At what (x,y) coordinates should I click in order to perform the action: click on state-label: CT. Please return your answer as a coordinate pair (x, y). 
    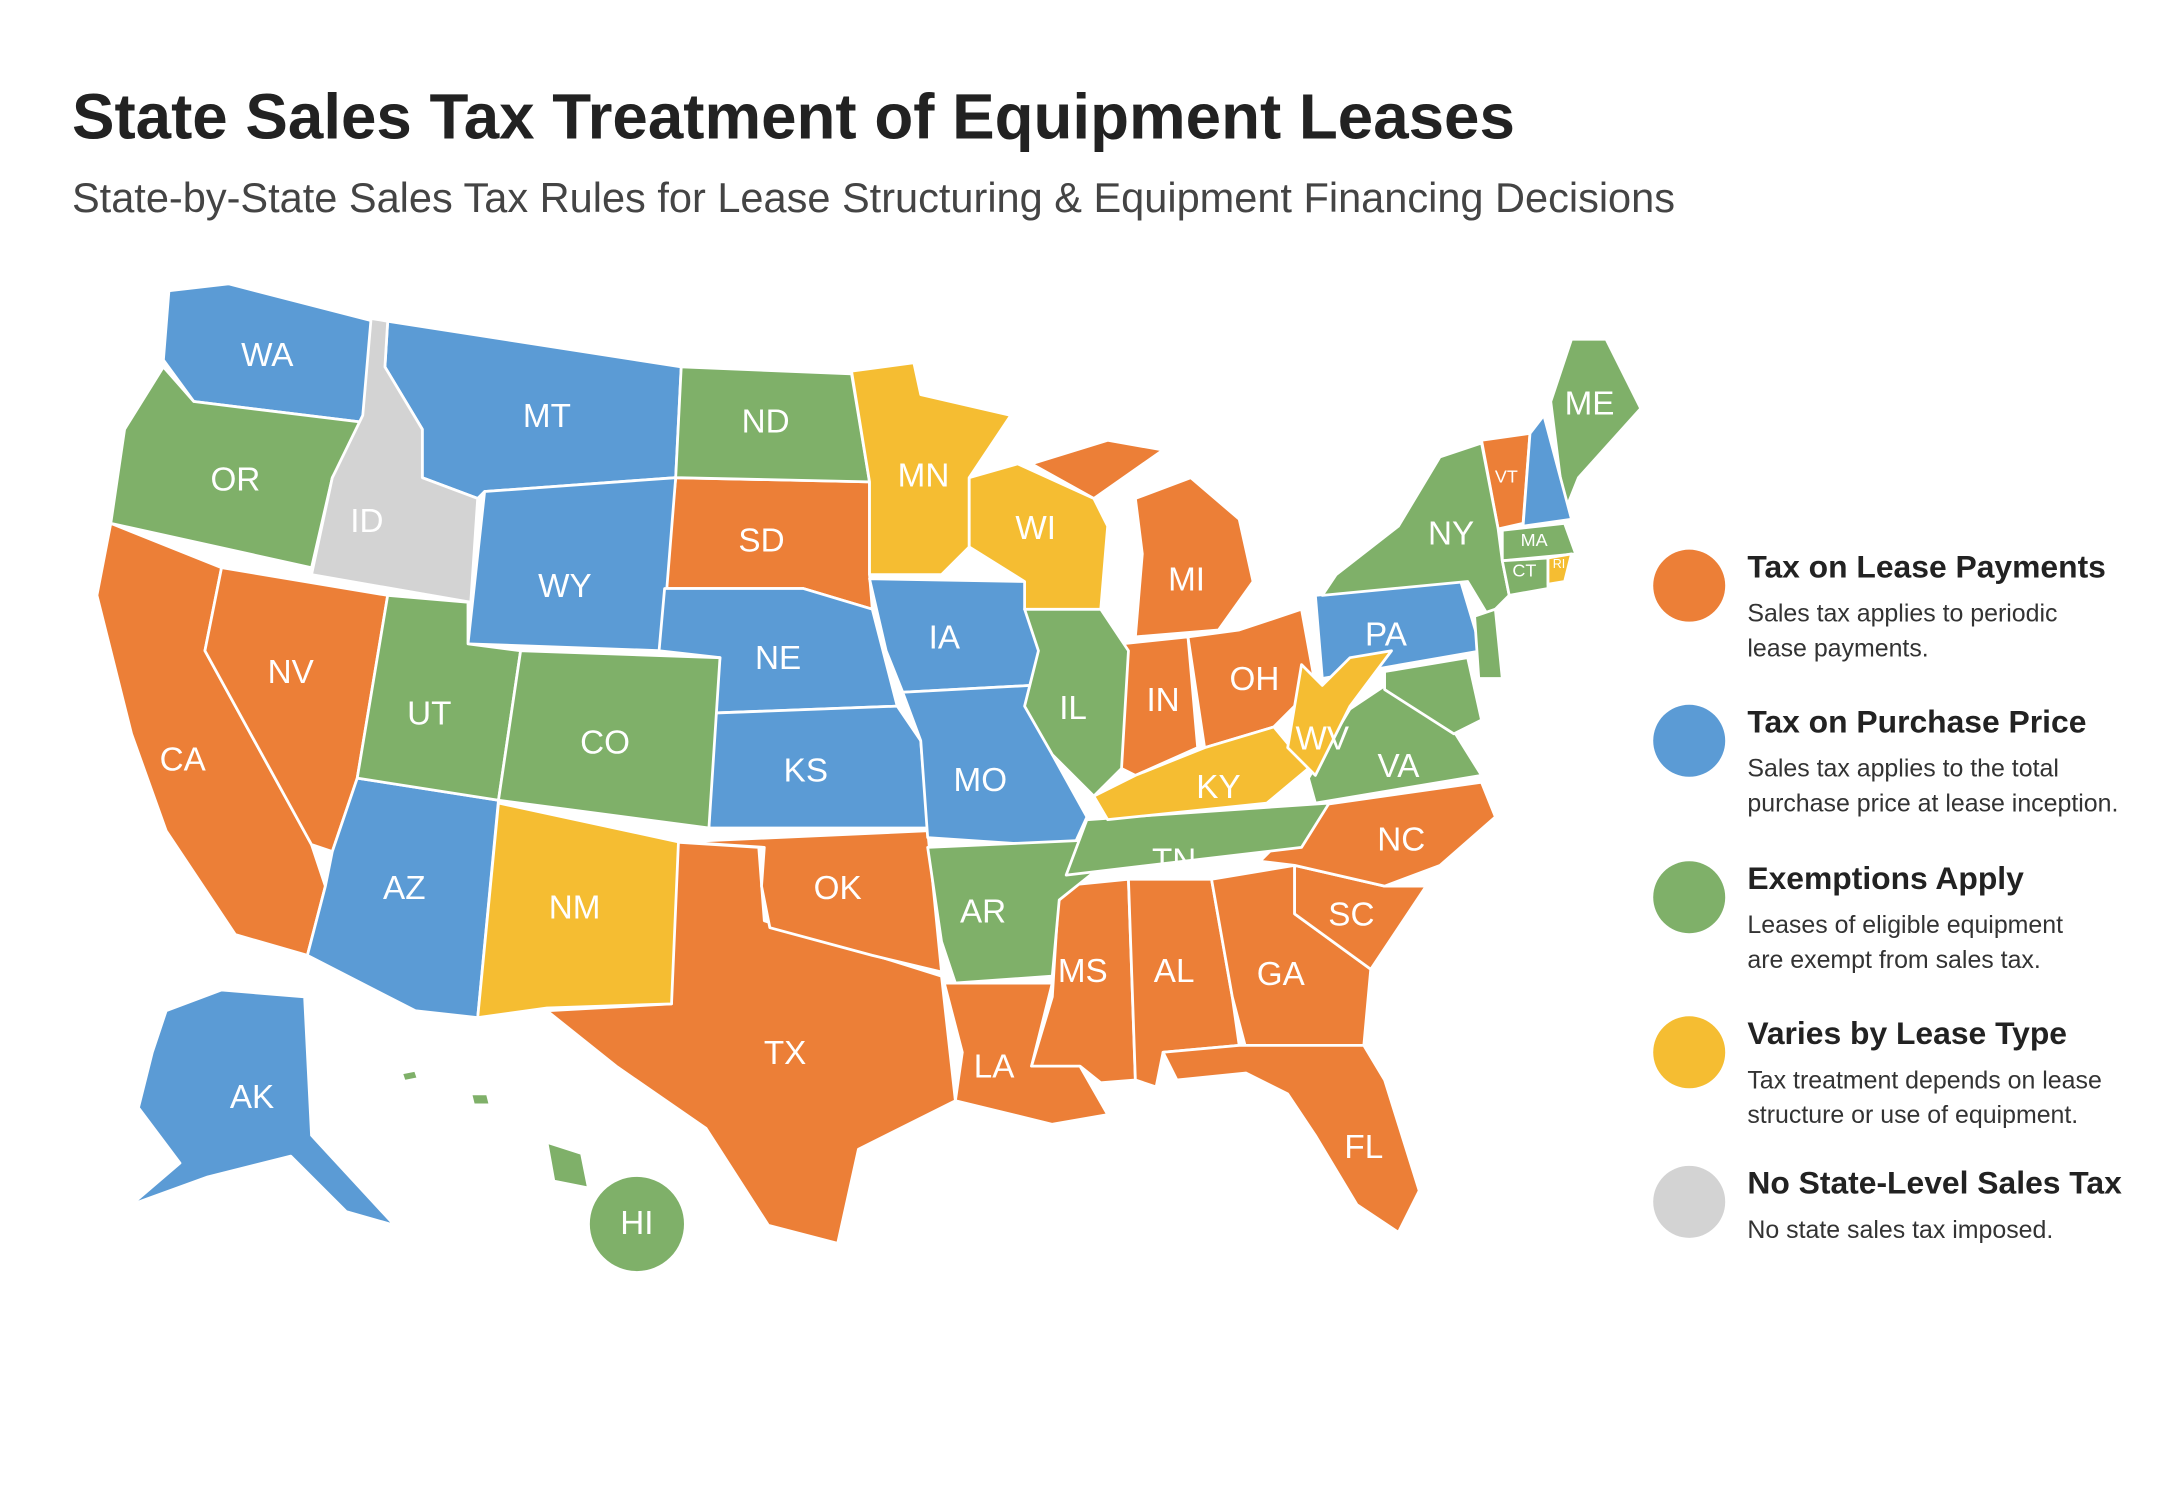
    Looking at the image, I should click on (1524, 571).